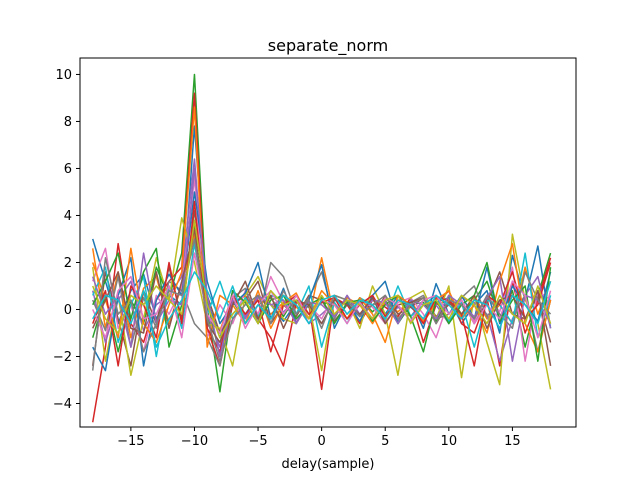 The image size is (640, 480). What do you see at coordinates (68, 263) in the screenshot?
I see `y-tick-label: 2` at bounding box center [68, 263].